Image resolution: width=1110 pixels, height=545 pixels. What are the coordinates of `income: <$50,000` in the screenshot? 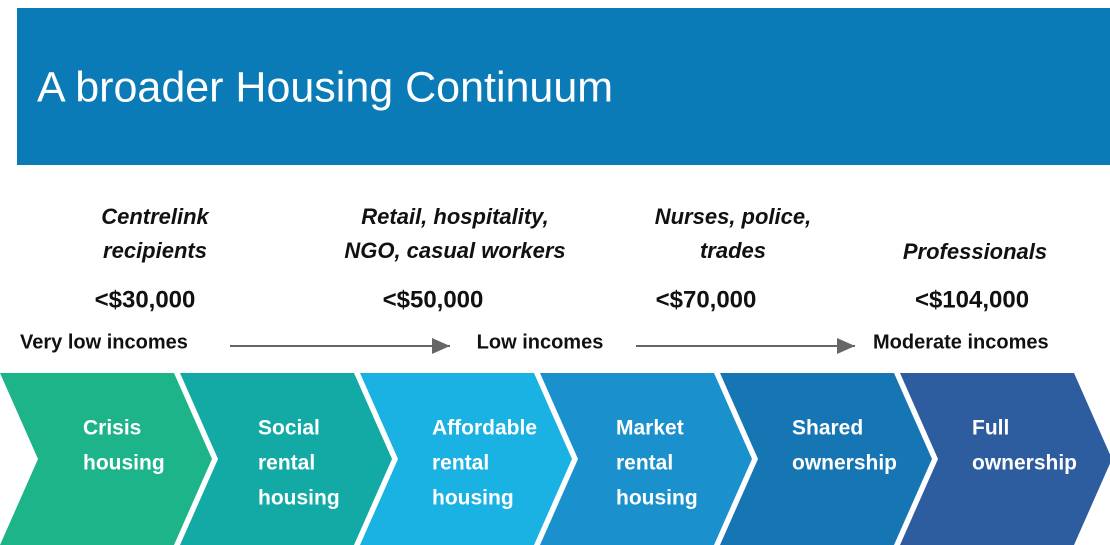 It's located at (433, 299).